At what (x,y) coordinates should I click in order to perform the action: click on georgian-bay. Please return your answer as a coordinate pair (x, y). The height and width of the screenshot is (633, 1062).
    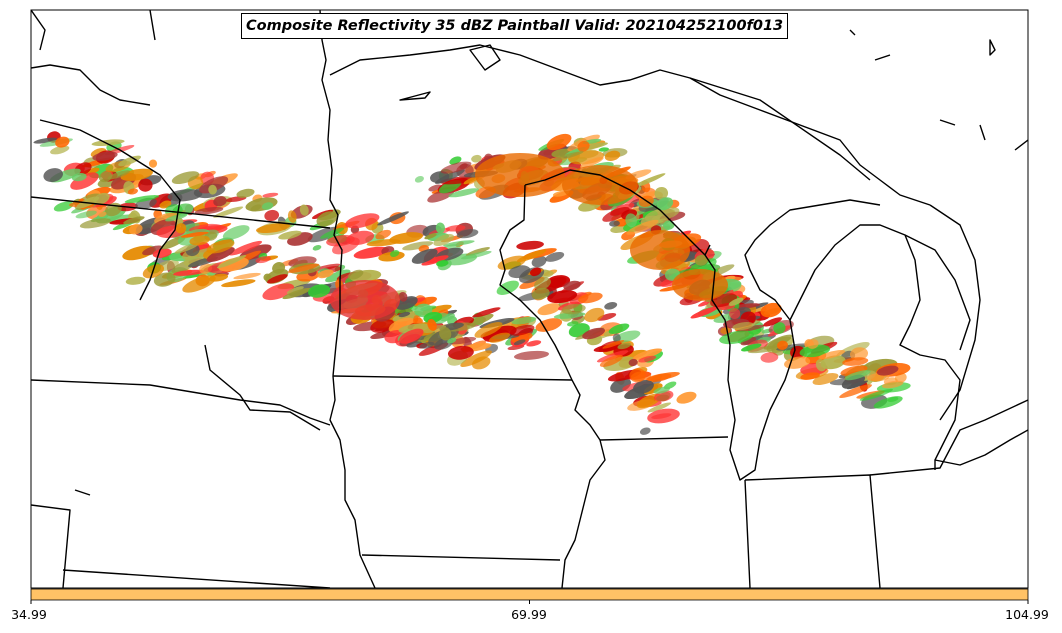
    Looking at the image, I should click on (937, 292).